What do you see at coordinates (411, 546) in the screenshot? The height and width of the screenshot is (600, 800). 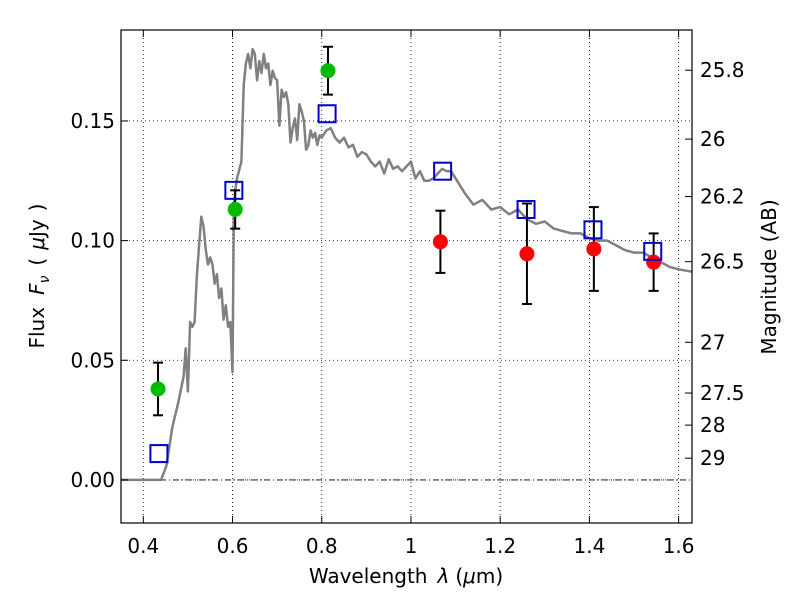 I see `x-tick-label: 1` at bounding box center [411, 546].